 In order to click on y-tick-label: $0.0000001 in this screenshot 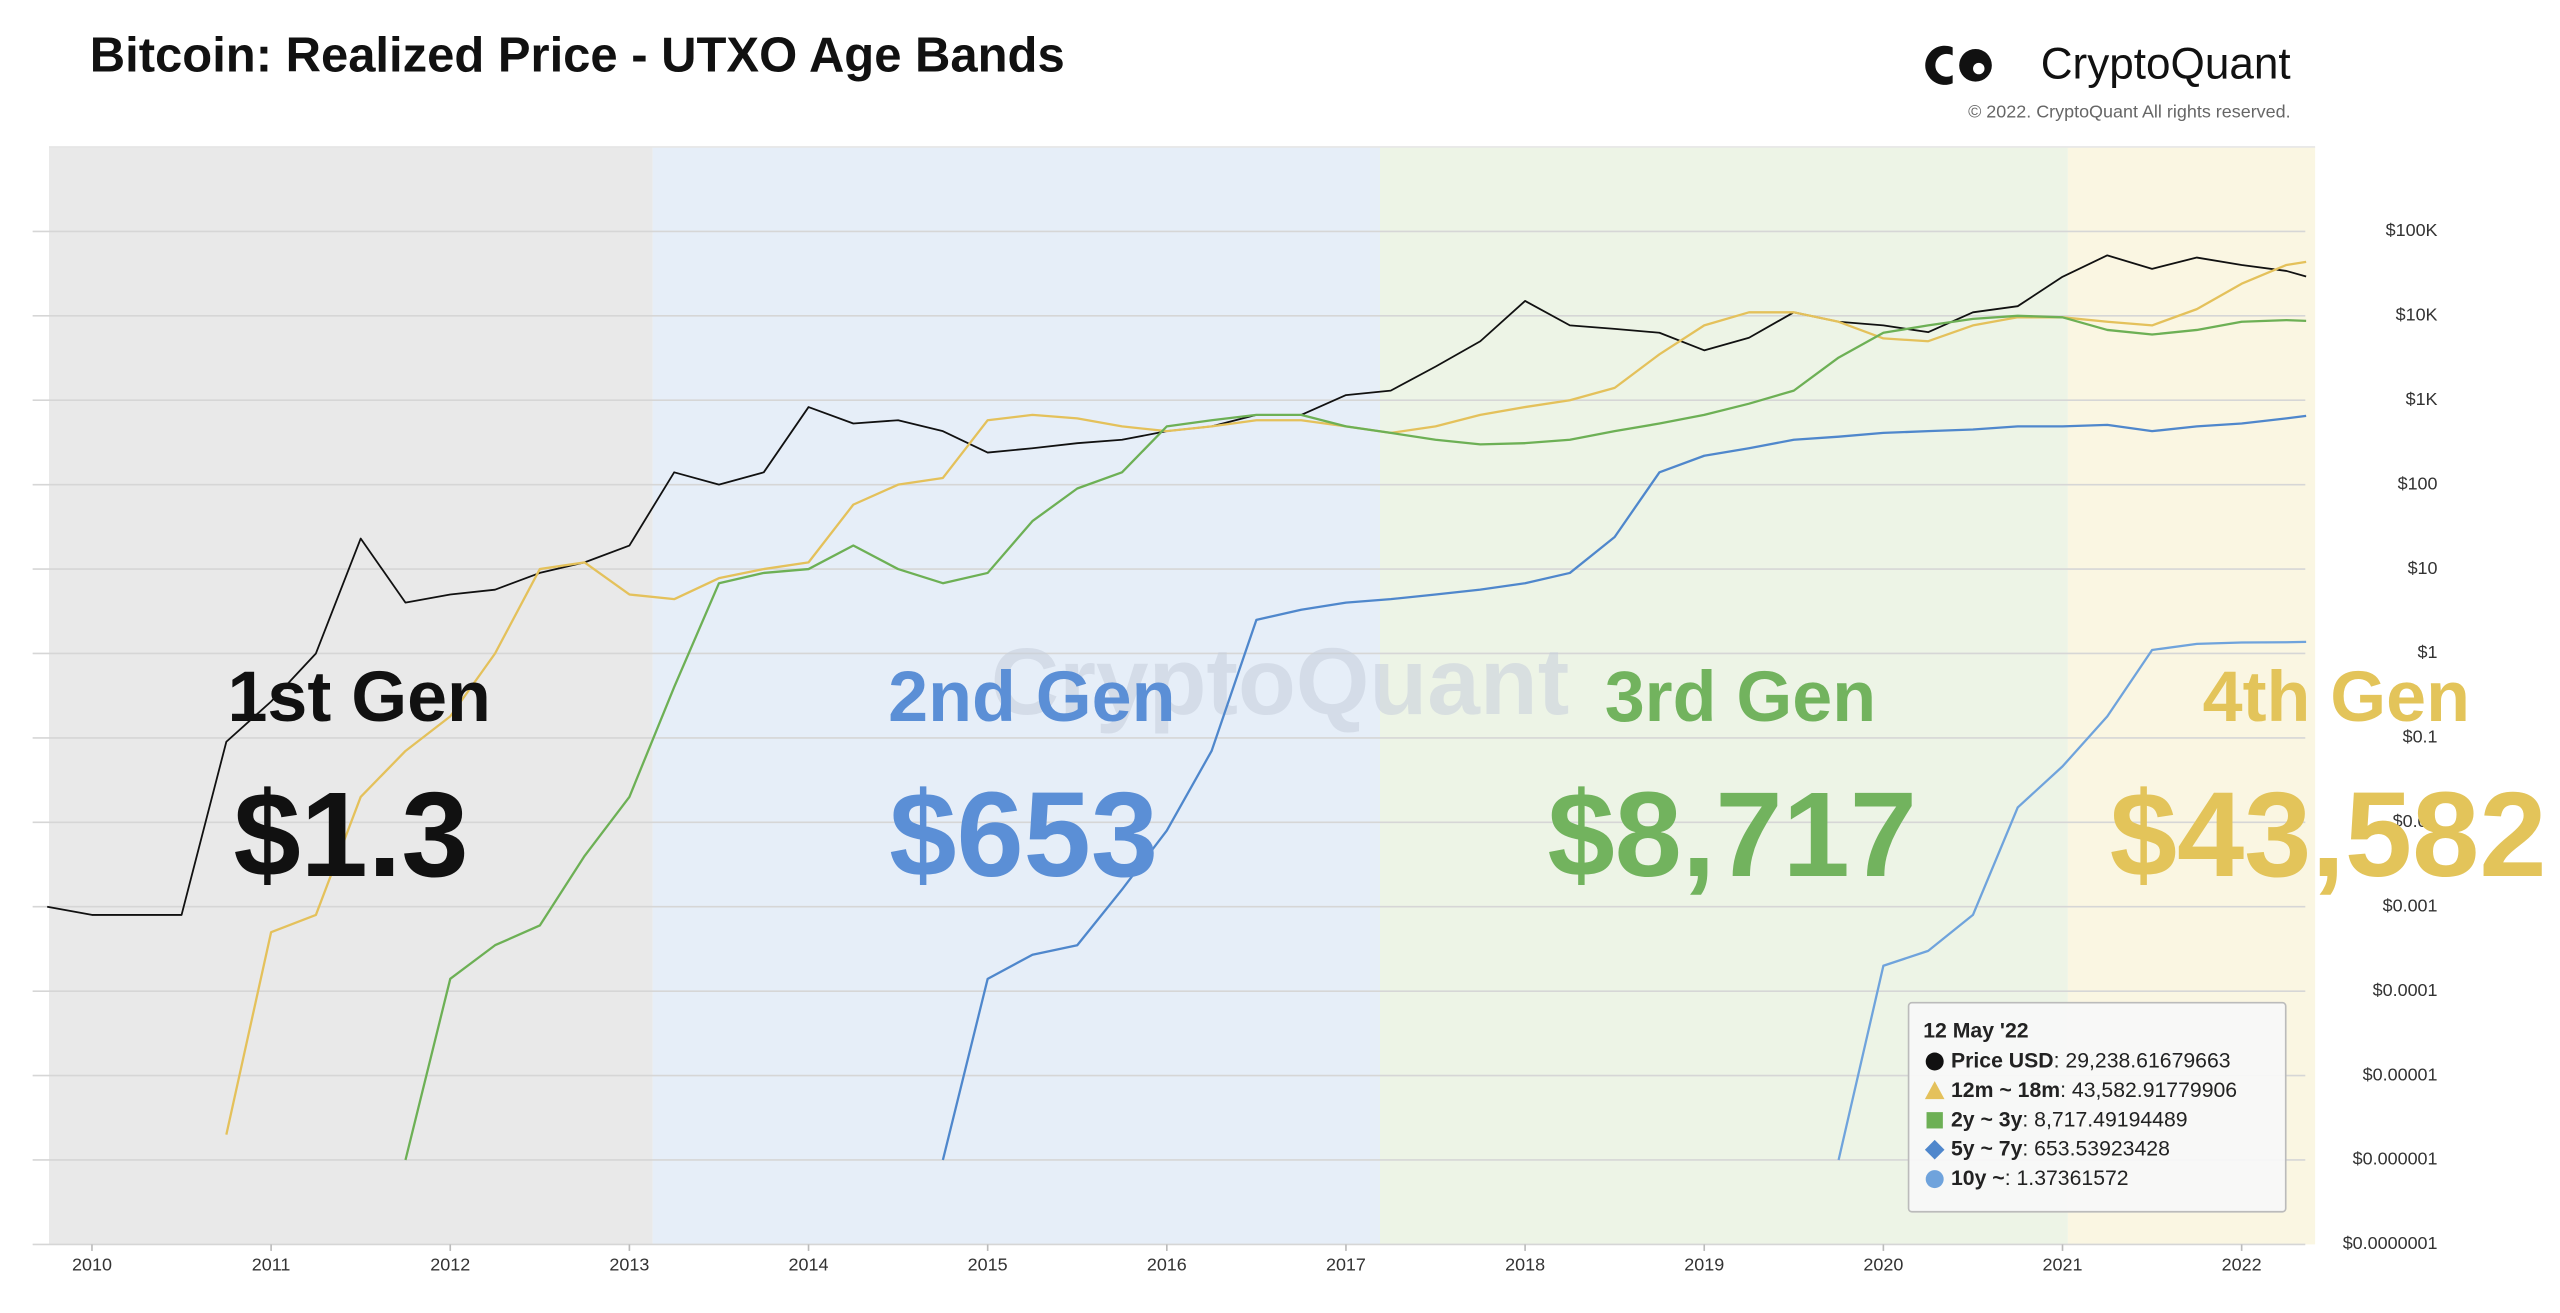, I will do `click(2390, 1243)`.